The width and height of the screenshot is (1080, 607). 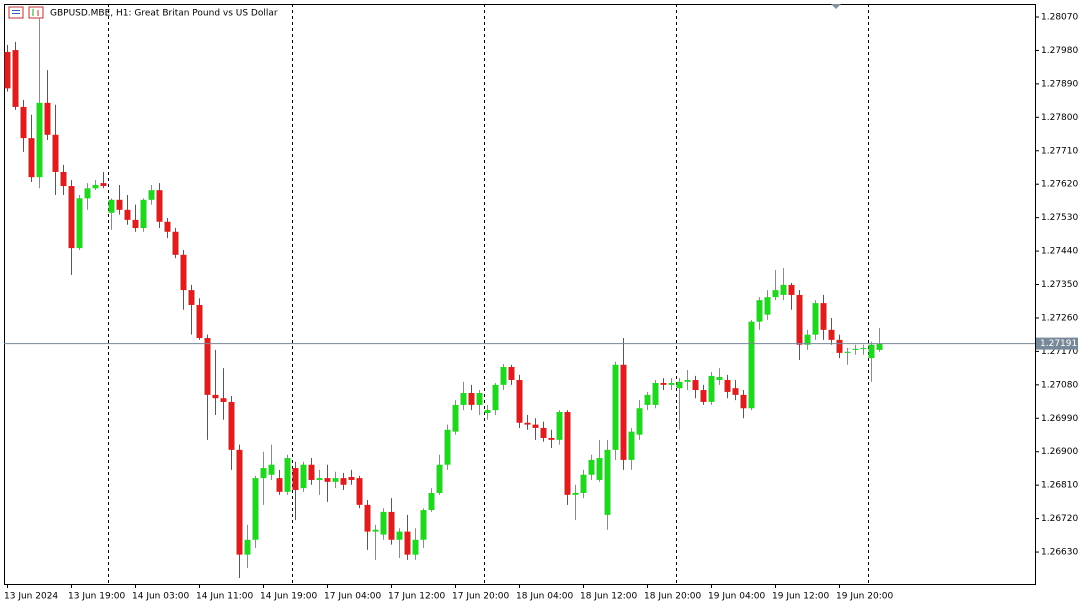 I want to click on y-tick-label: 1.27530, so click(x=1059, y=218).